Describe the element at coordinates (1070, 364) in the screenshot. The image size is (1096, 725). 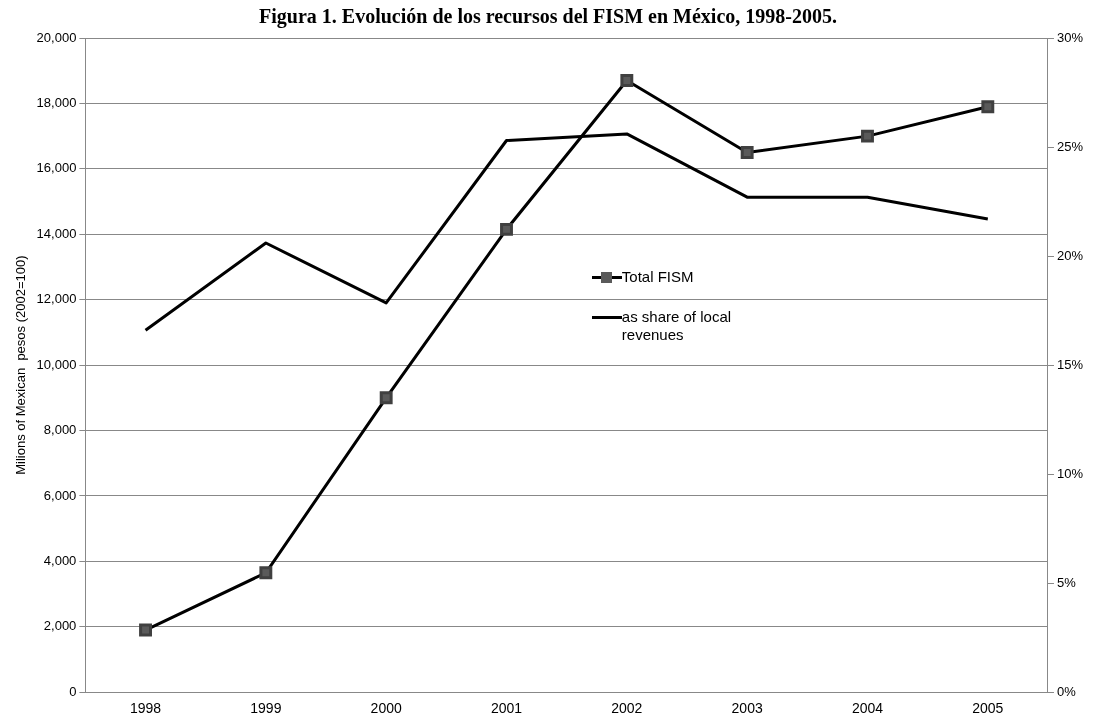
I see `y2-tick-label: 15%` at that location.